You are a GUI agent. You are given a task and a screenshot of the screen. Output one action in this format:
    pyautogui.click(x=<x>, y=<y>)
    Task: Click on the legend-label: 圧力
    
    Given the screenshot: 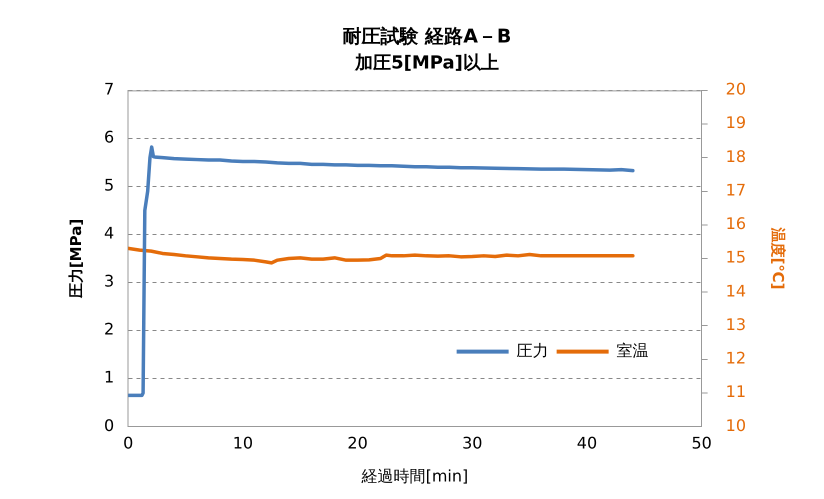 What is the action you would take?
    pyautogui.click(x=532, y=350)
    